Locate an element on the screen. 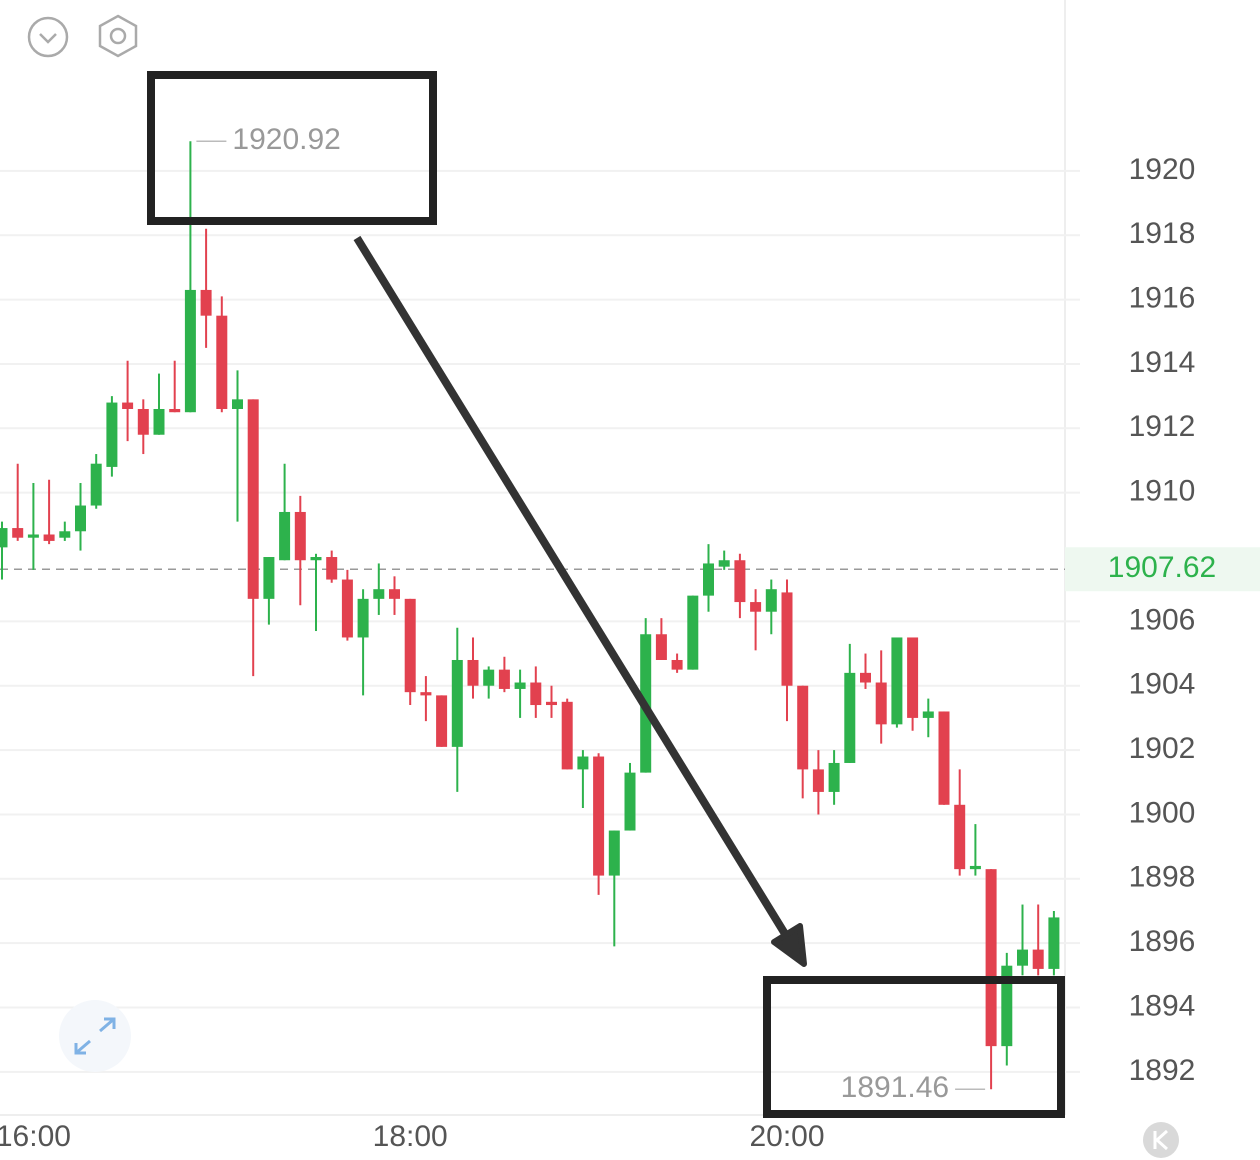 The image size is (1260, 1160). expand-bg is located at coordinates (95, 1036).